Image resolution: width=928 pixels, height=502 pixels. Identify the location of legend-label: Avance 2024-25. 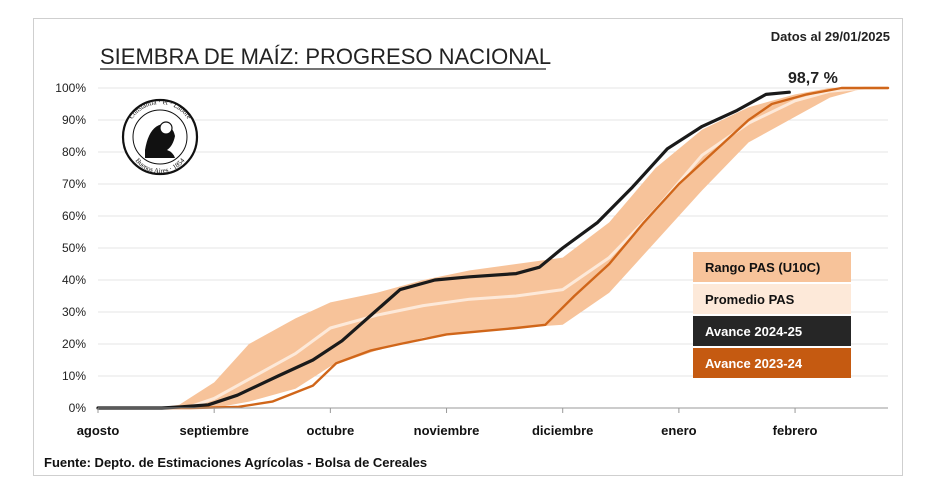
(753, 331).